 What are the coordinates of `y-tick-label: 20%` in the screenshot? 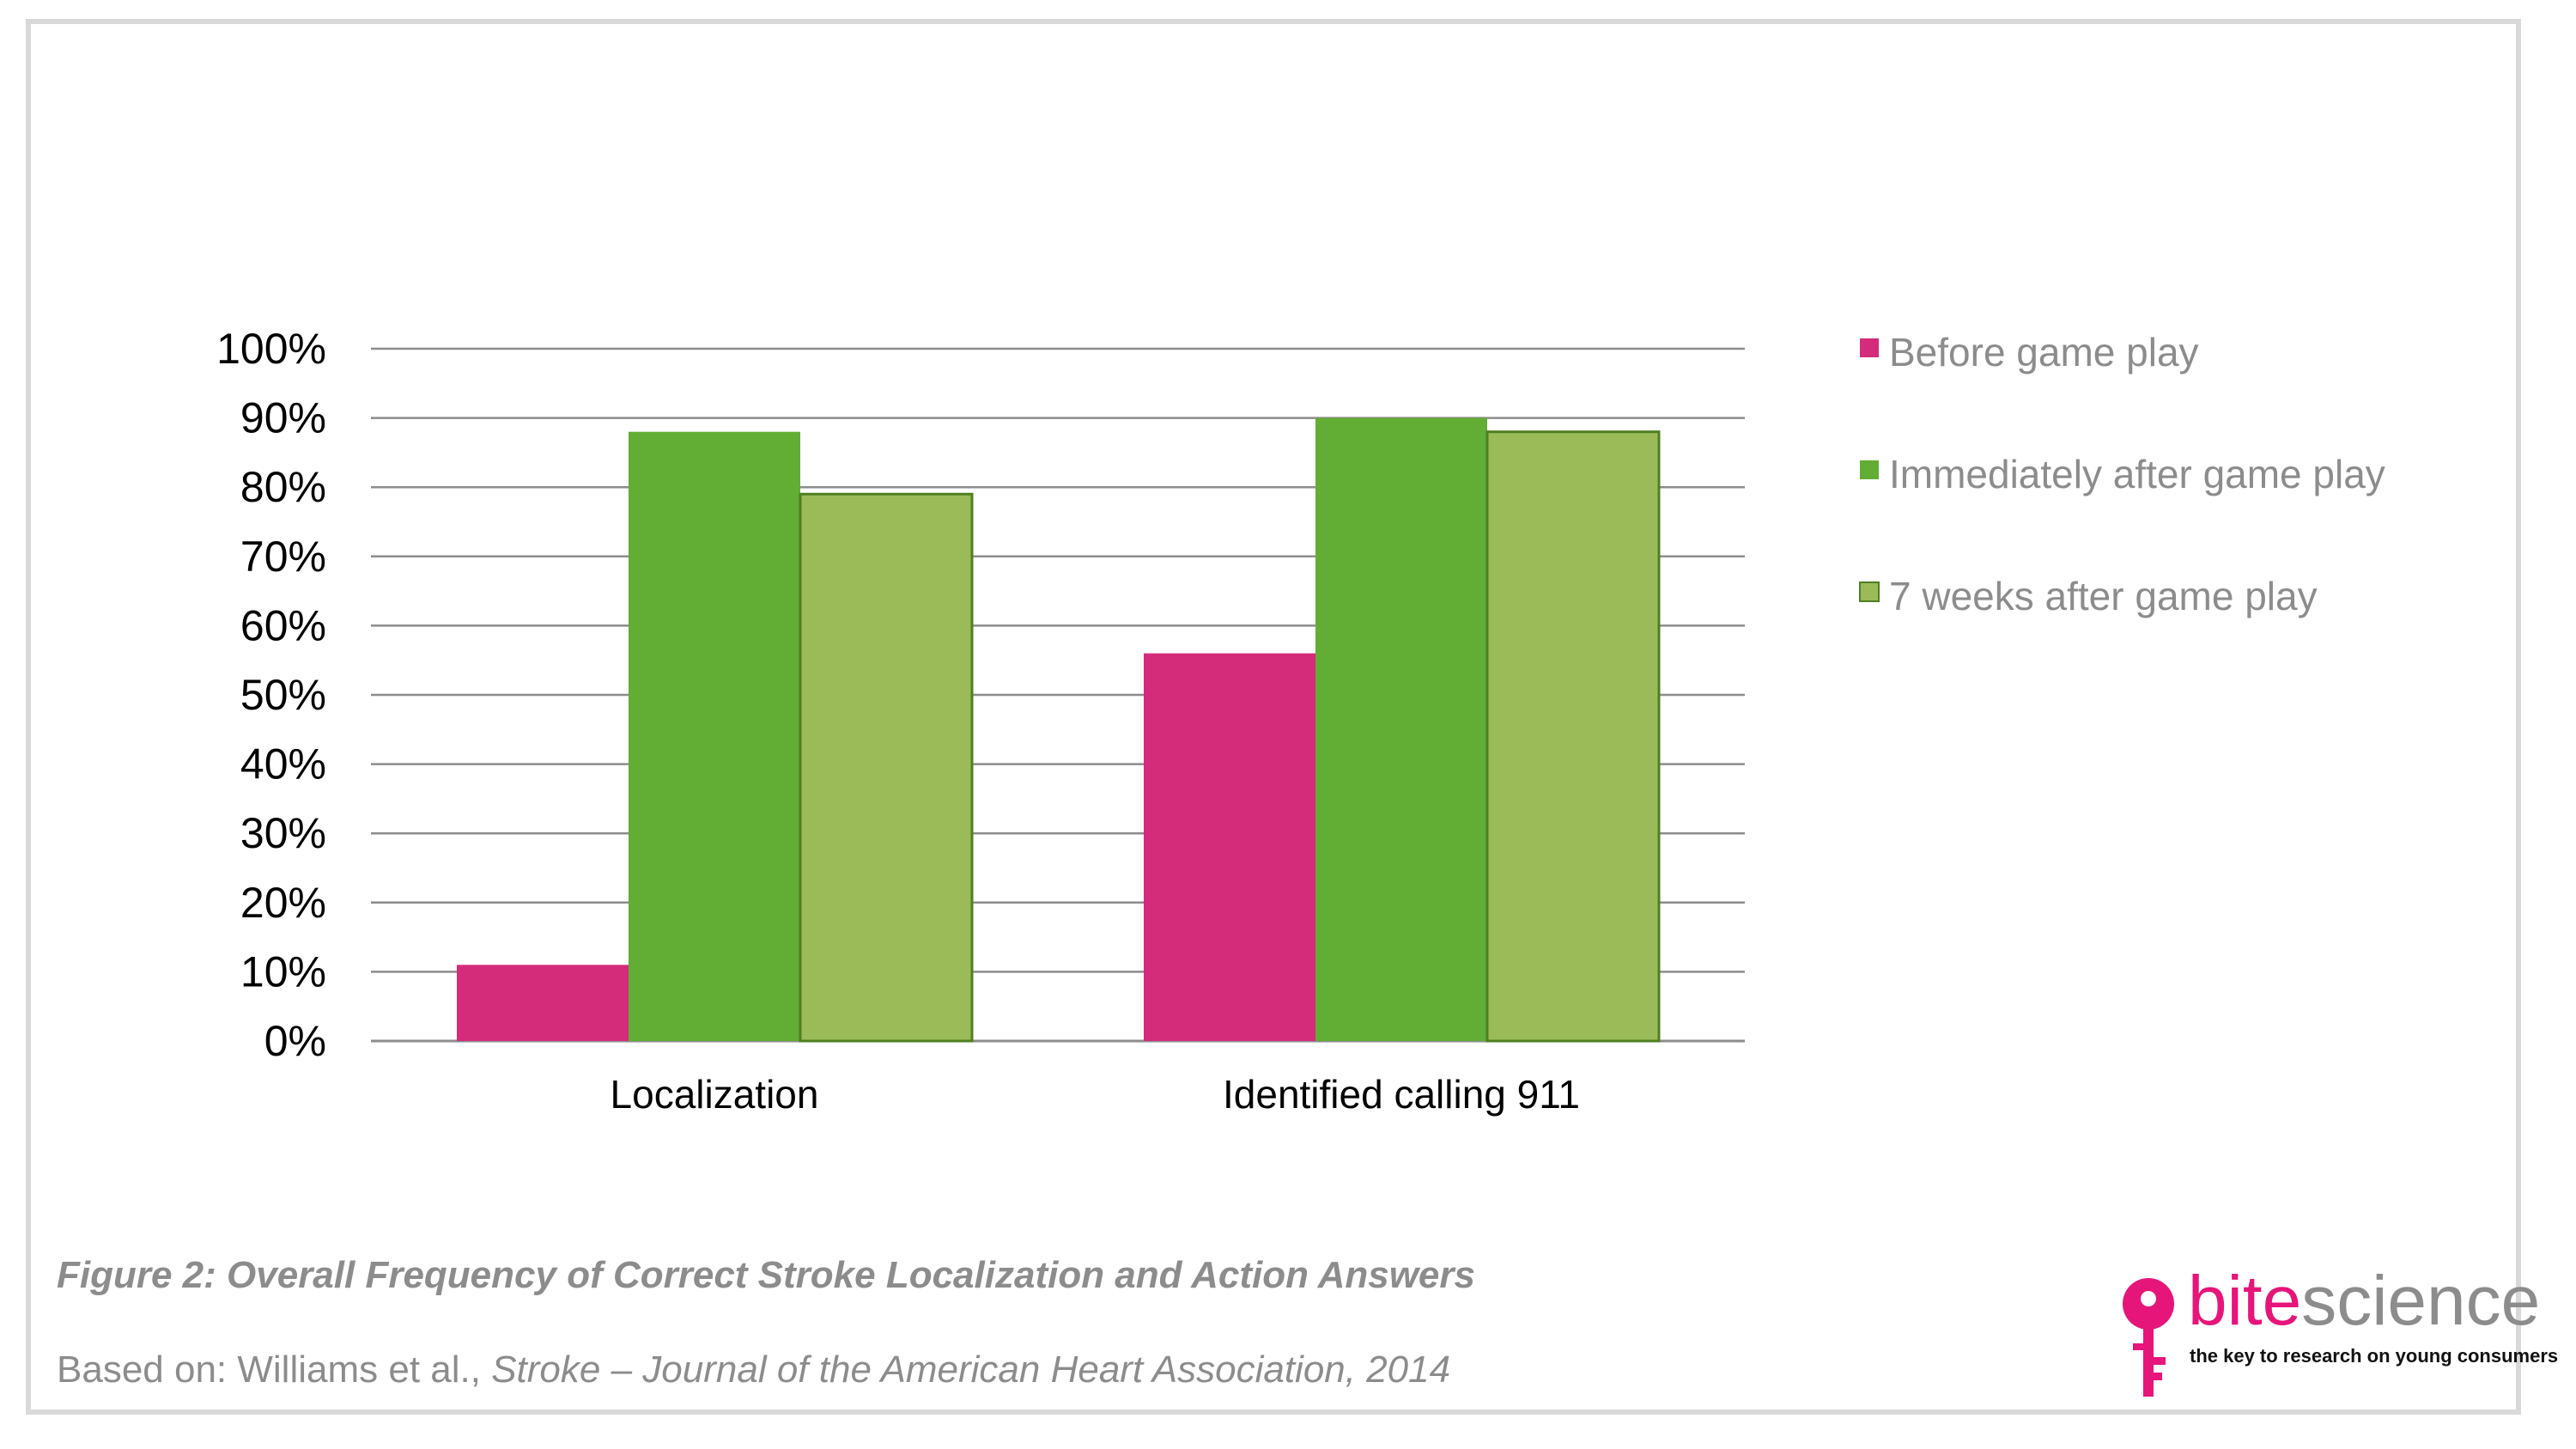 It's located at (283, 903).